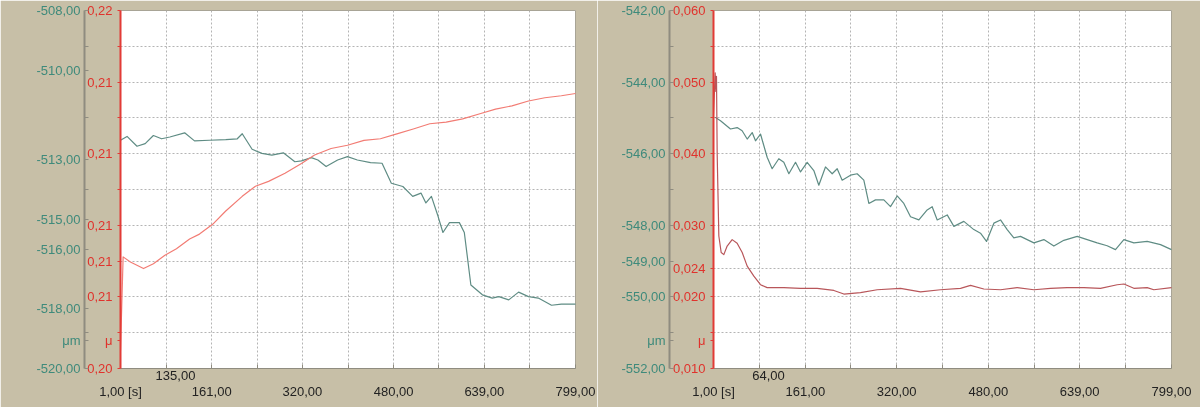 The width and height of the screenshot is (1200, 407). What do you see at coordinates (643, 297) in the screenshot?
I see `y-tick-label: -550,00` at bounding box center [643, 297].